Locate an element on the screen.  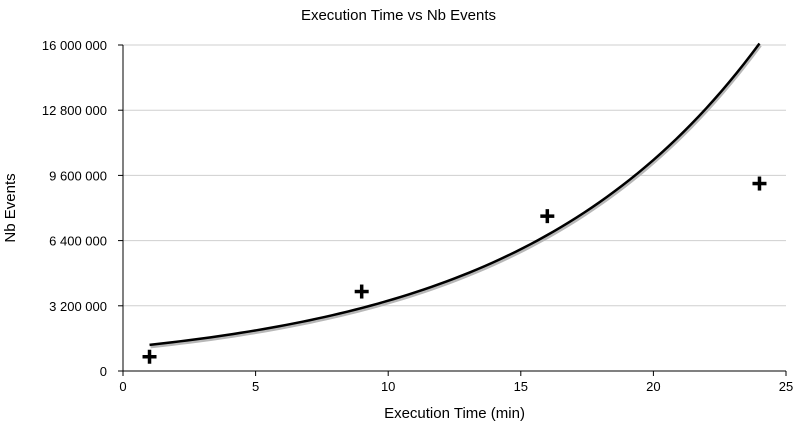
x-tick-label: 5 is located at coordinates (255, 386).